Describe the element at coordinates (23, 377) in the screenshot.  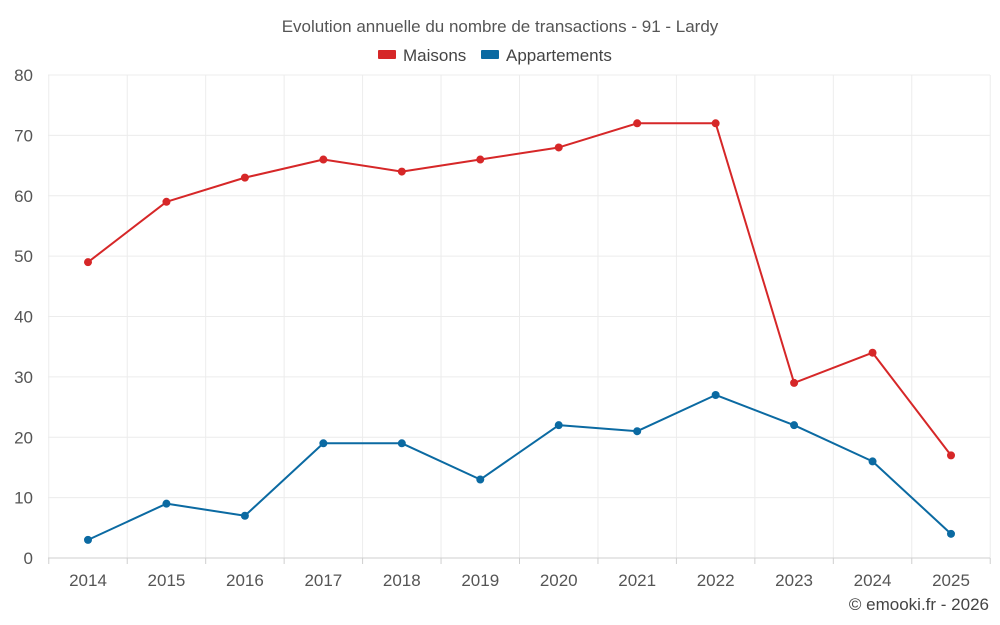
I see `y-tick-label: 30` at that location.